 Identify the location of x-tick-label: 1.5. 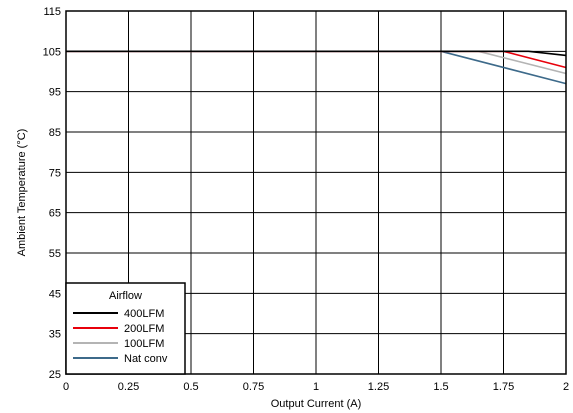
(440, 387).